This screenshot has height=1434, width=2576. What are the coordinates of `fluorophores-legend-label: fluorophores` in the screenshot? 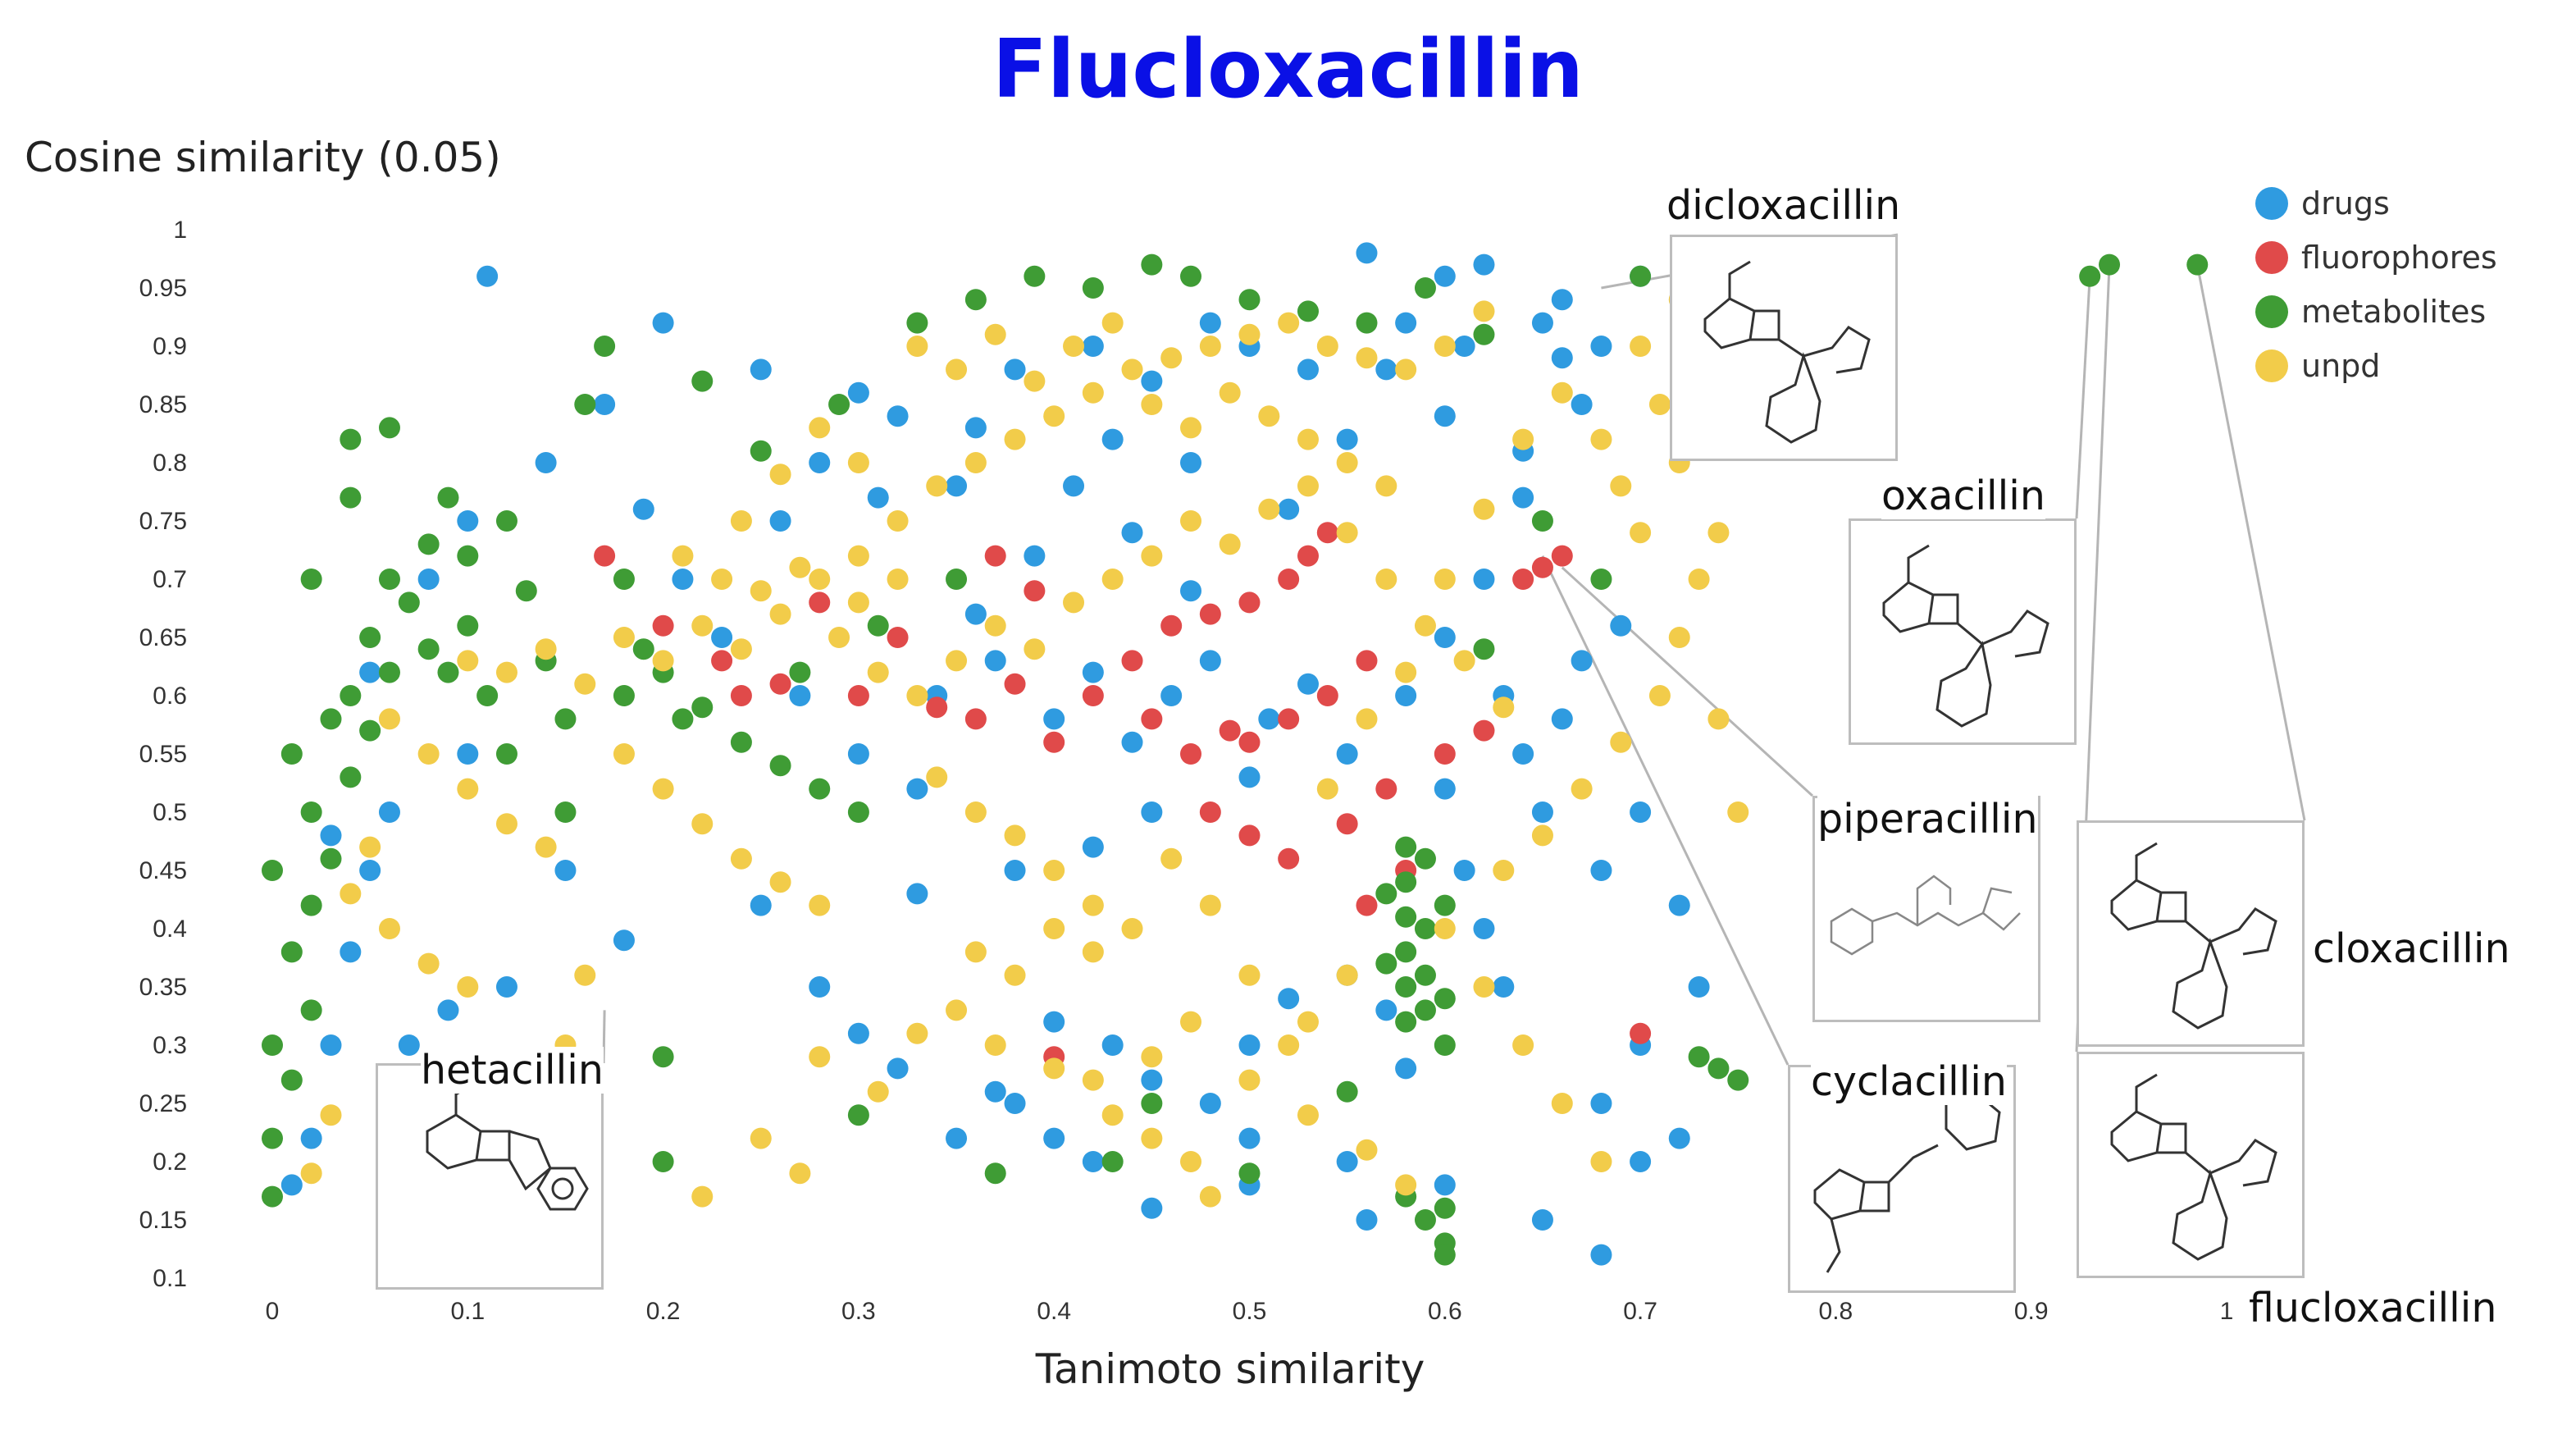 It's located at (2399, 258).